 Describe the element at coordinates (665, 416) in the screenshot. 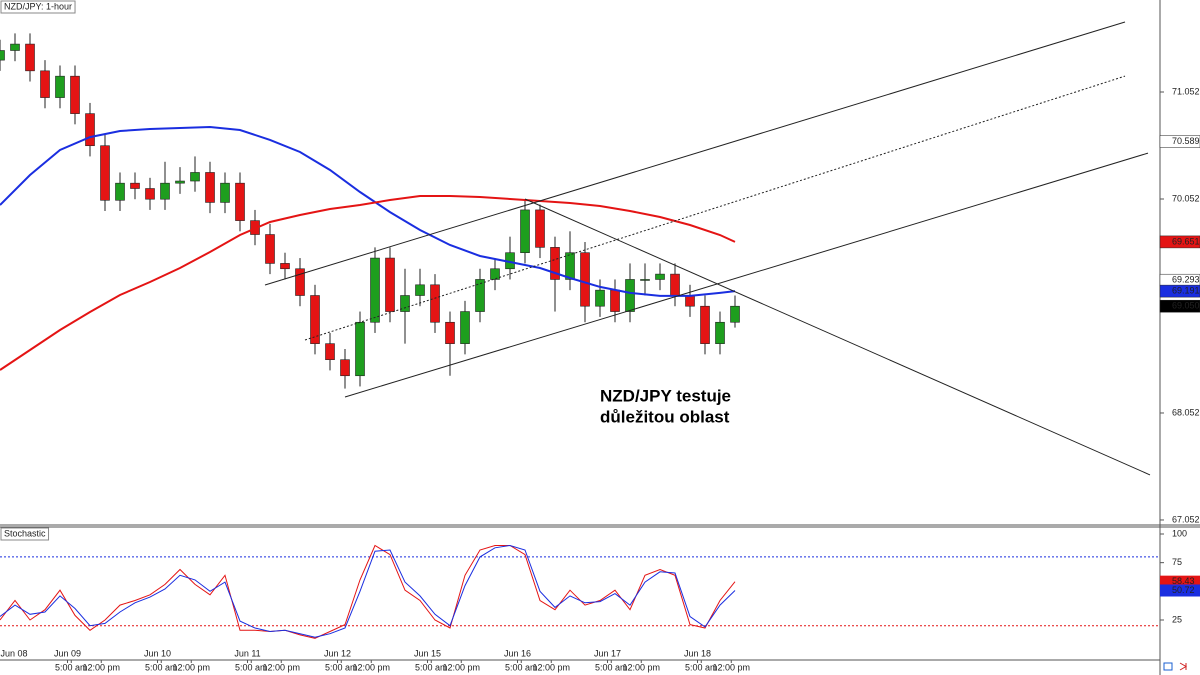

I see `annotation: důležitou oblast` at that location.